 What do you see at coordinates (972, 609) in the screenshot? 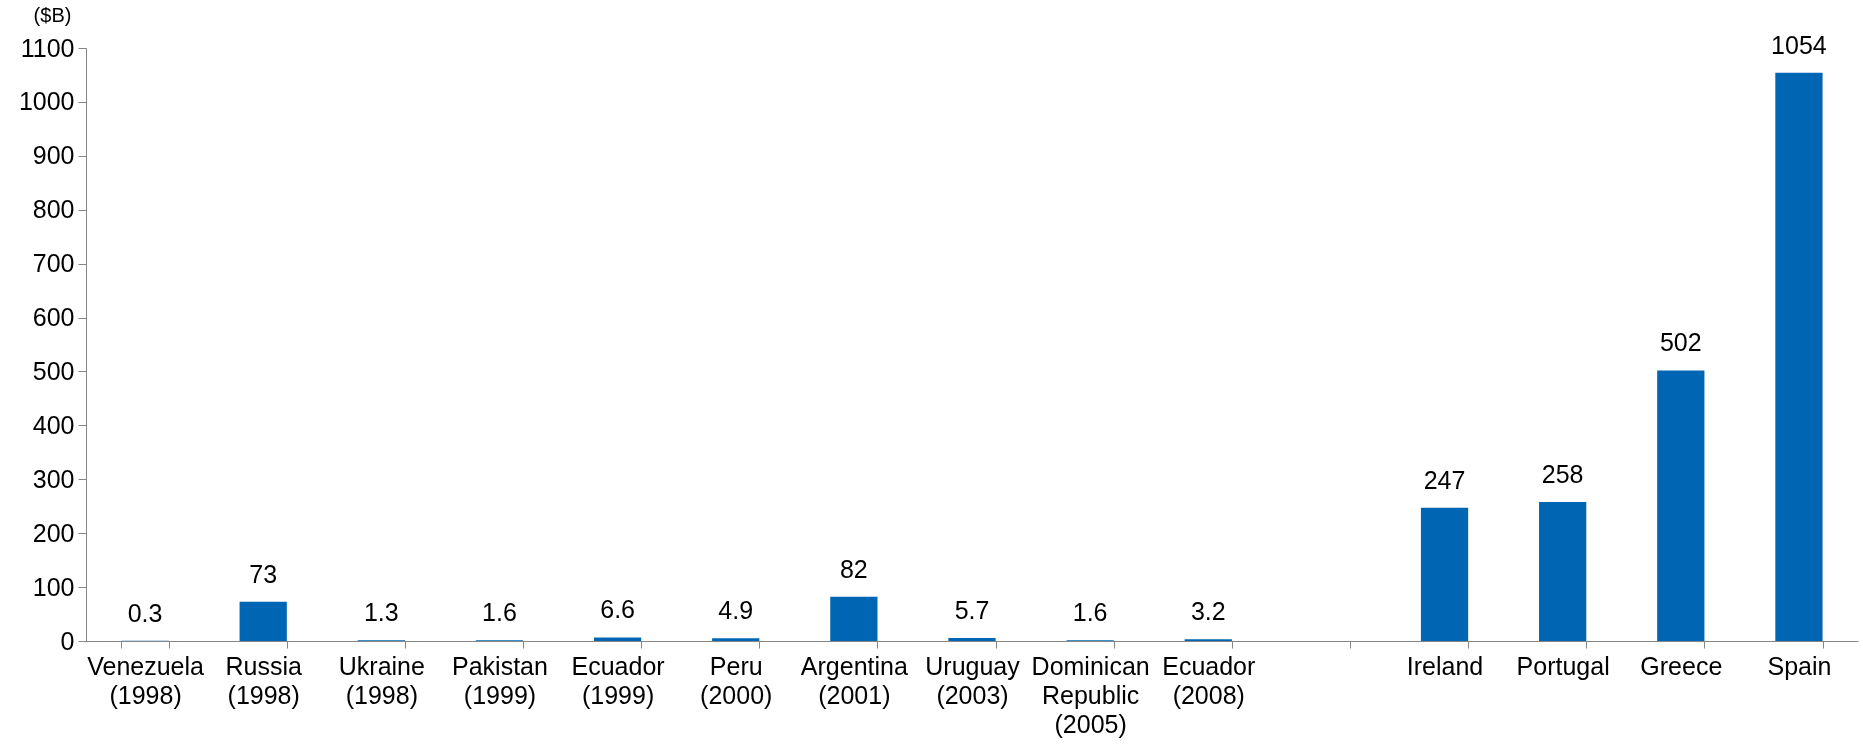
I see `data-label: 5.7` at bounding box center [972, 609].